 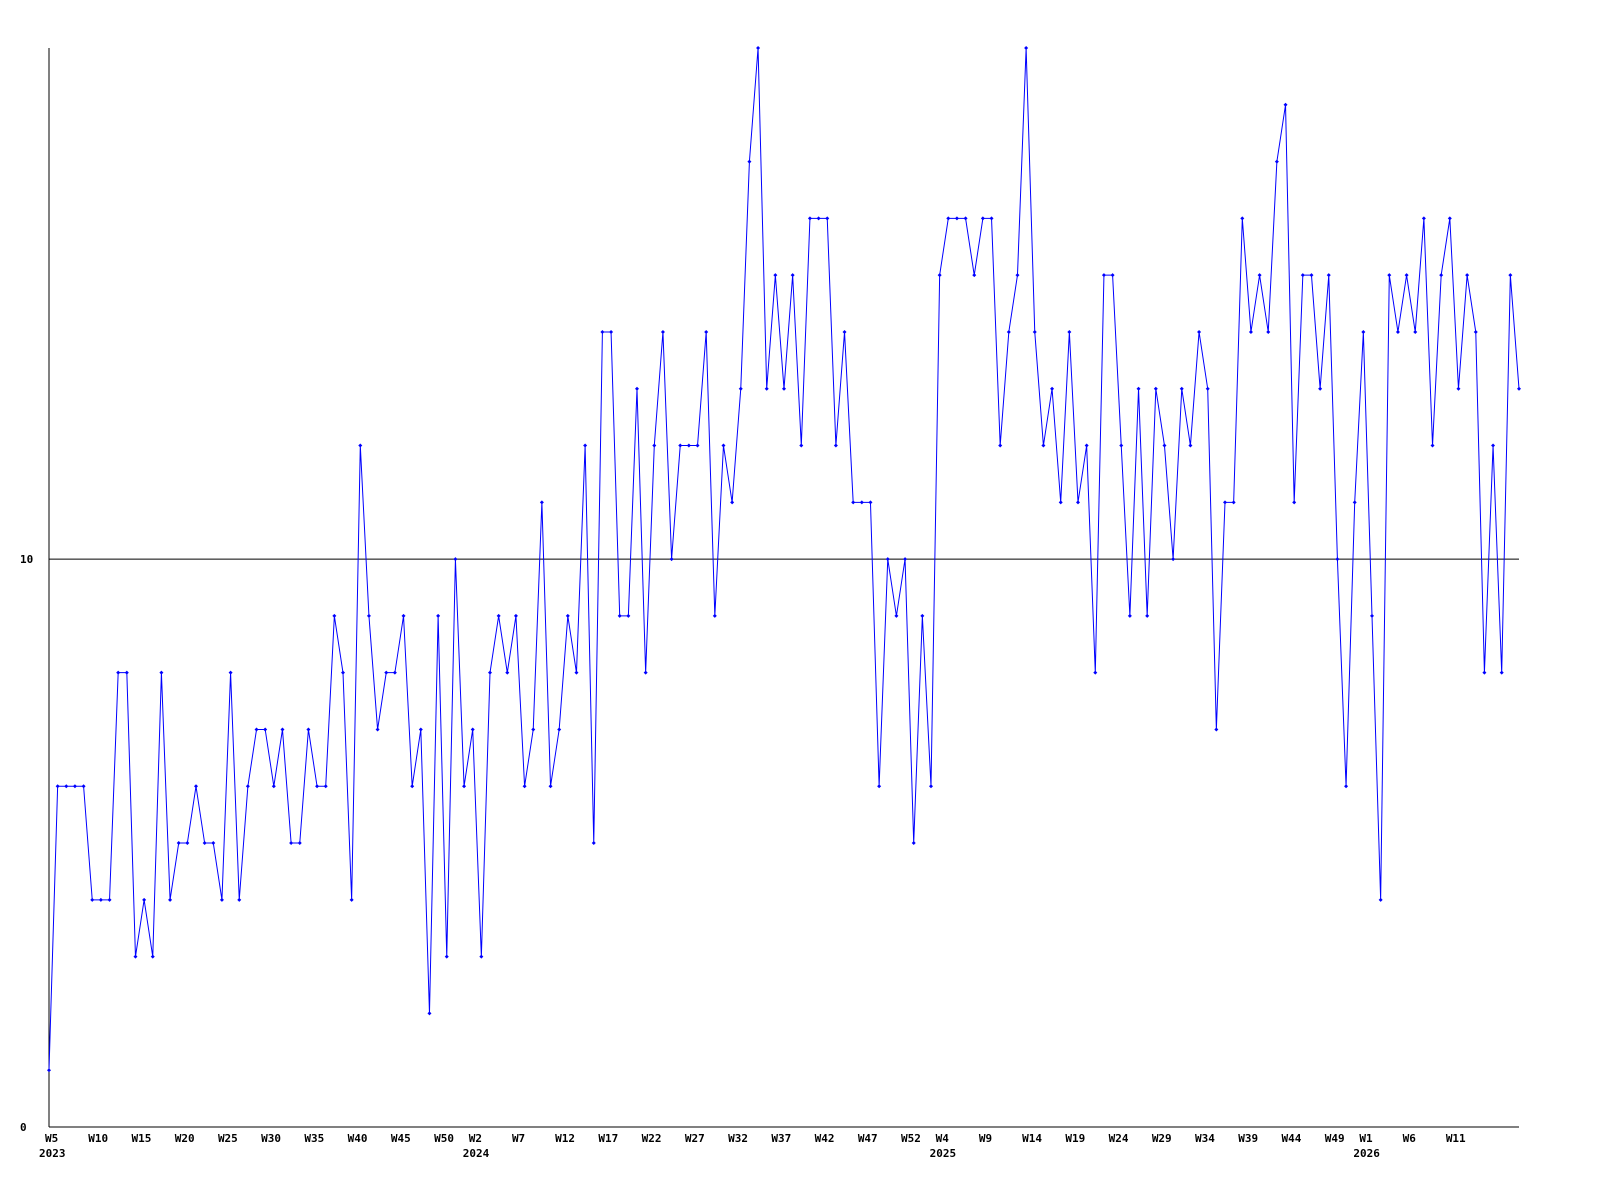 What do you see at coordinates (738, 1138) in the screenshot?
I see `x-tick-label: W32` at bounding box center [738, 1138].